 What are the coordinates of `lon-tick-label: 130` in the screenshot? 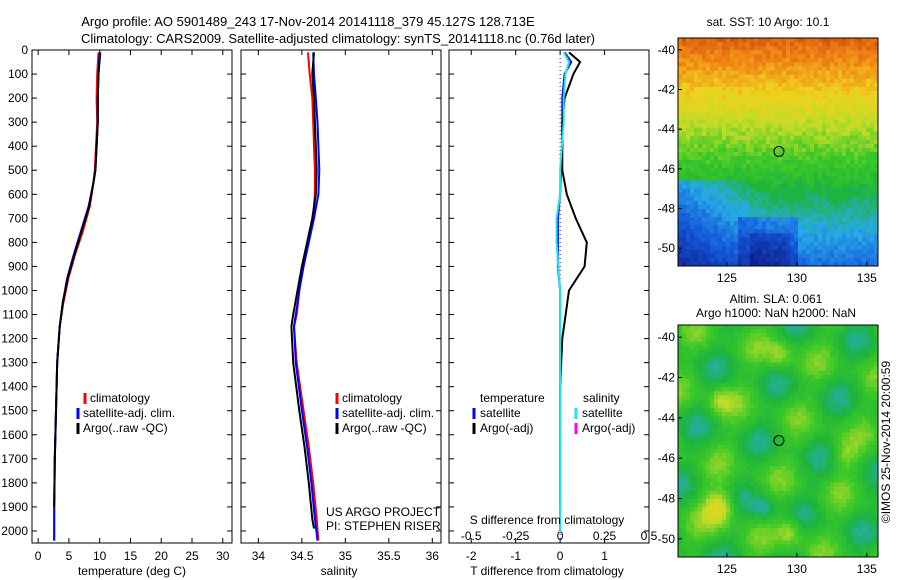 It's located at (797, 278).